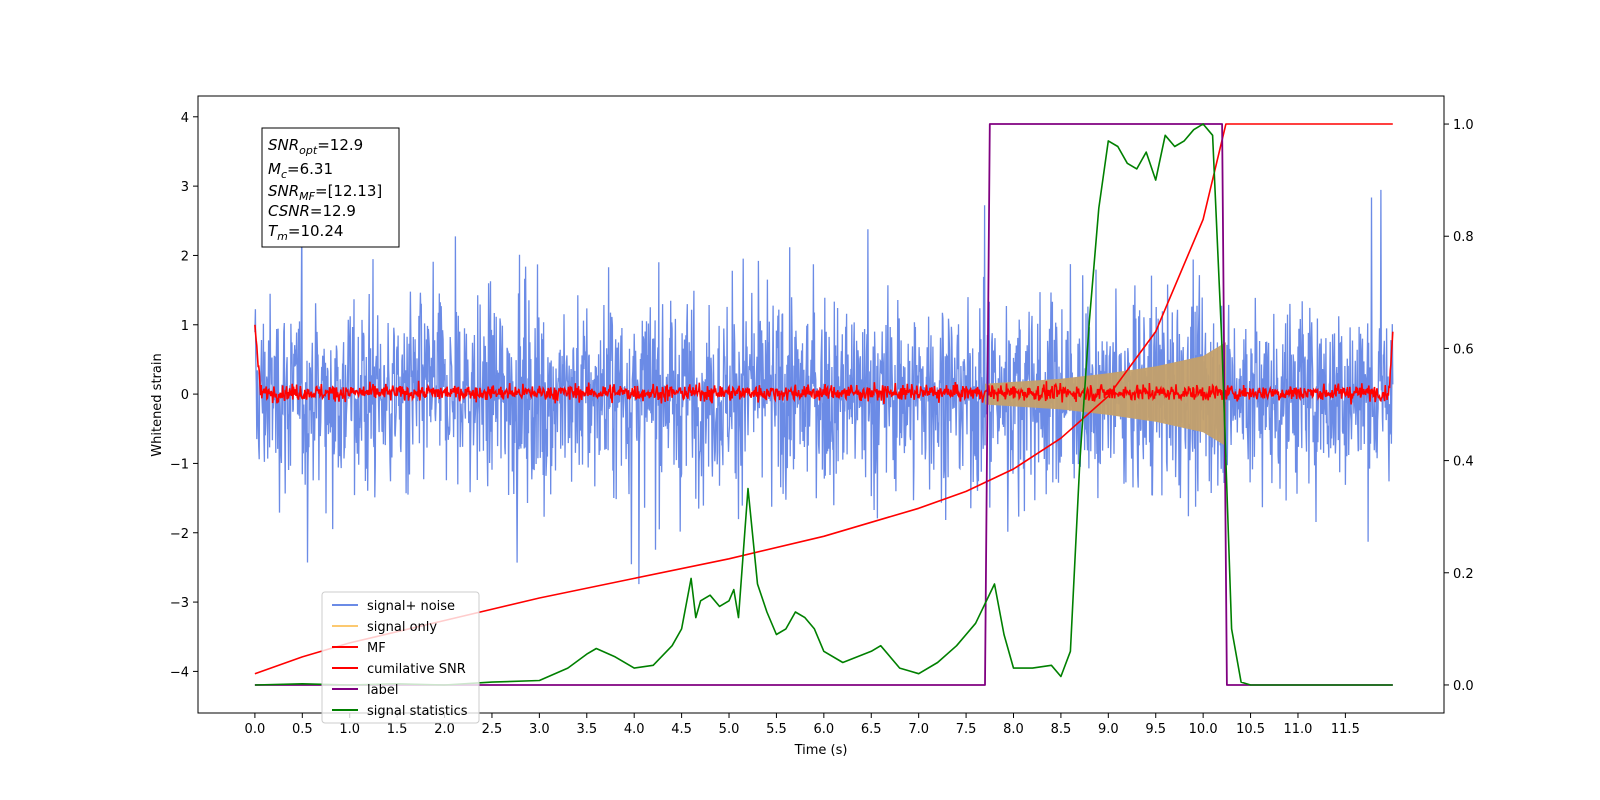  What do you see at coordinates (681, 729) in the screenshot?
I see `x-tick-label: 4.5` at bounding box center [681, 729].